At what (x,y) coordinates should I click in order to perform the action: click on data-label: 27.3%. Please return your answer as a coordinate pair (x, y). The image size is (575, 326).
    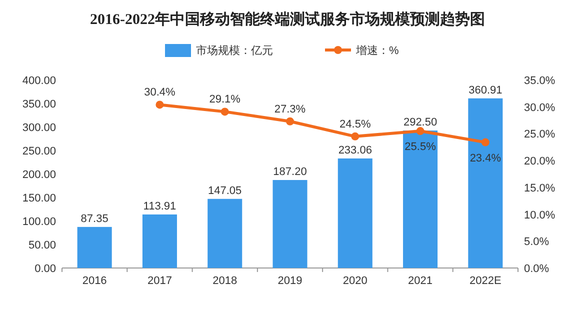
    Looking at the image, I should click on (290, 109).